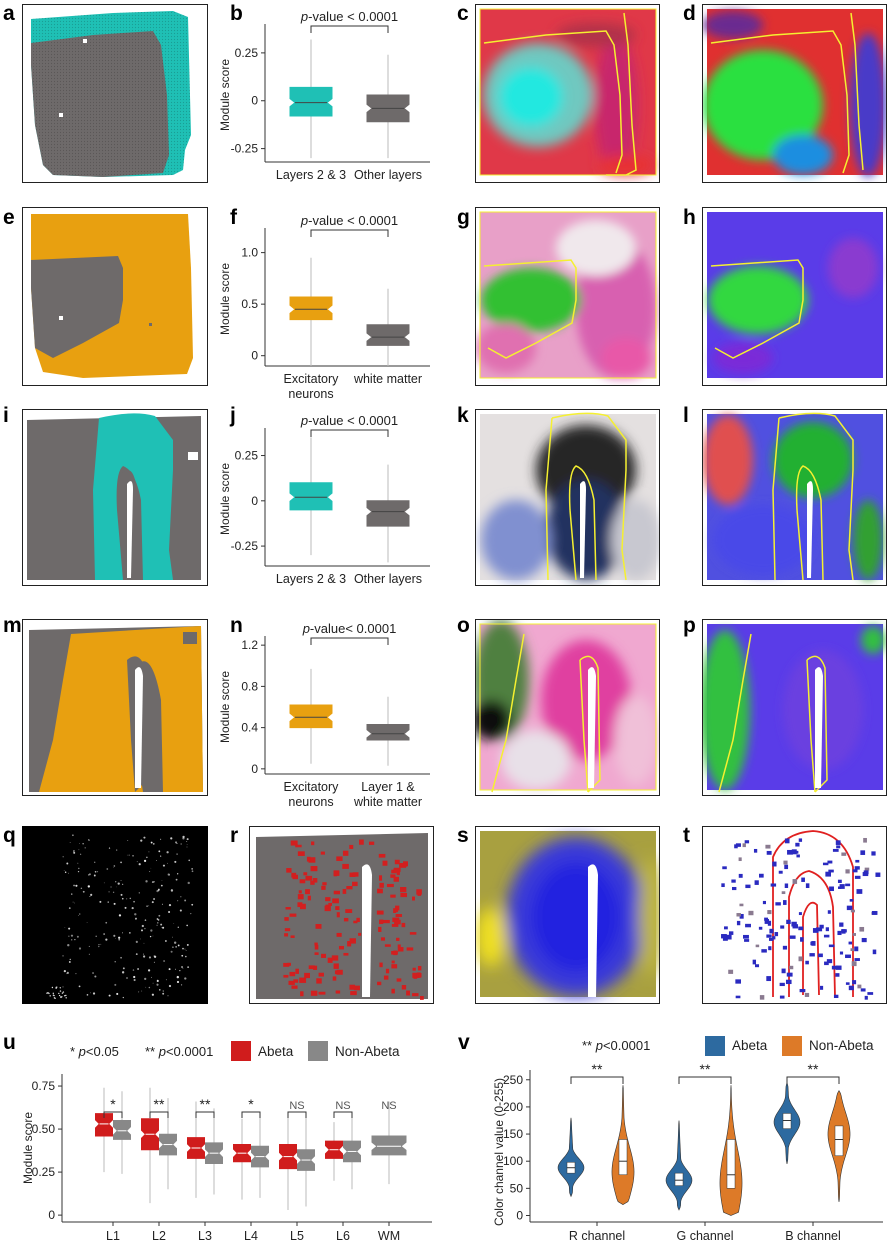 This screenshot has height=1241, width=887. What do you see at coordinates (122, 1129) in the screenshot?
I see `box-body` at bounding box center [122, 1129].